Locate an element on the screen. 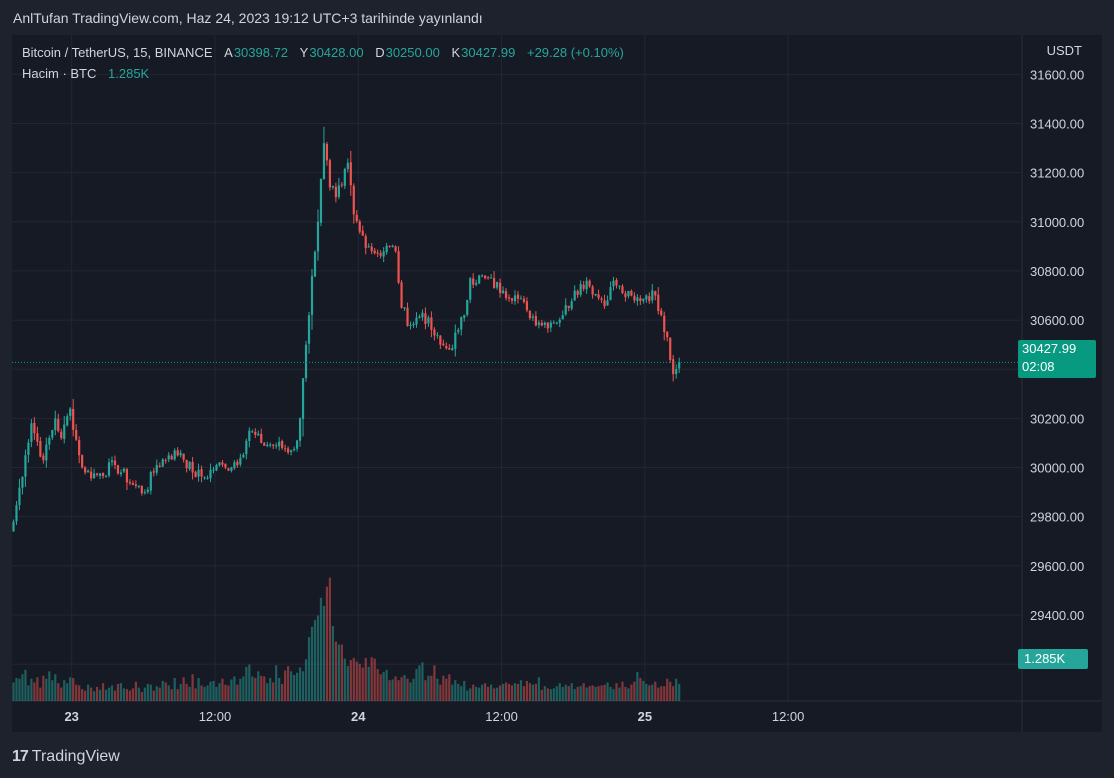 Image resolution: width=1114 pixels, height=778 pixels. last-price-tag: 30427.99 02:08 is located at coordinates (1057, 359).